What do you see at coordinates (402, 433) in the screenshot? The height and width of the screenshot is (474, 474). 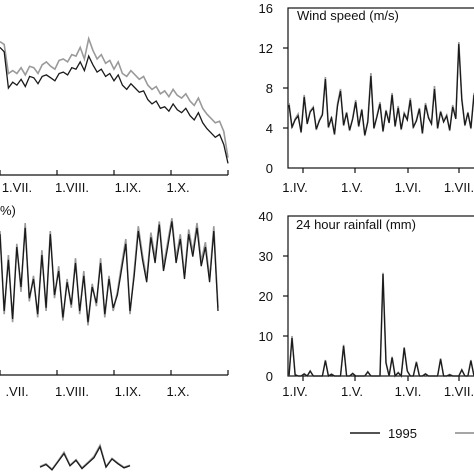 I see `legend-label-1995: 1995` at bounding box center [402, 433].